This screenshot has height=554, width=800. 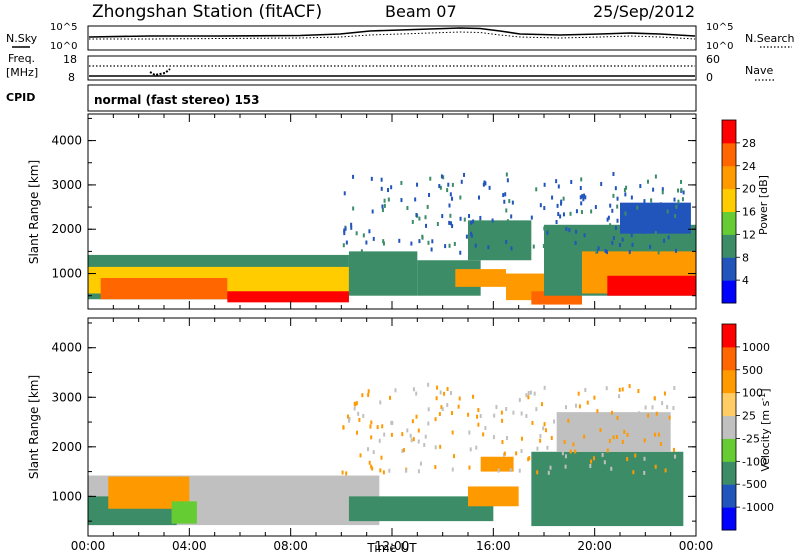 I want to click on colorbar-tick-label: -1000, so click(x=758, y=507).